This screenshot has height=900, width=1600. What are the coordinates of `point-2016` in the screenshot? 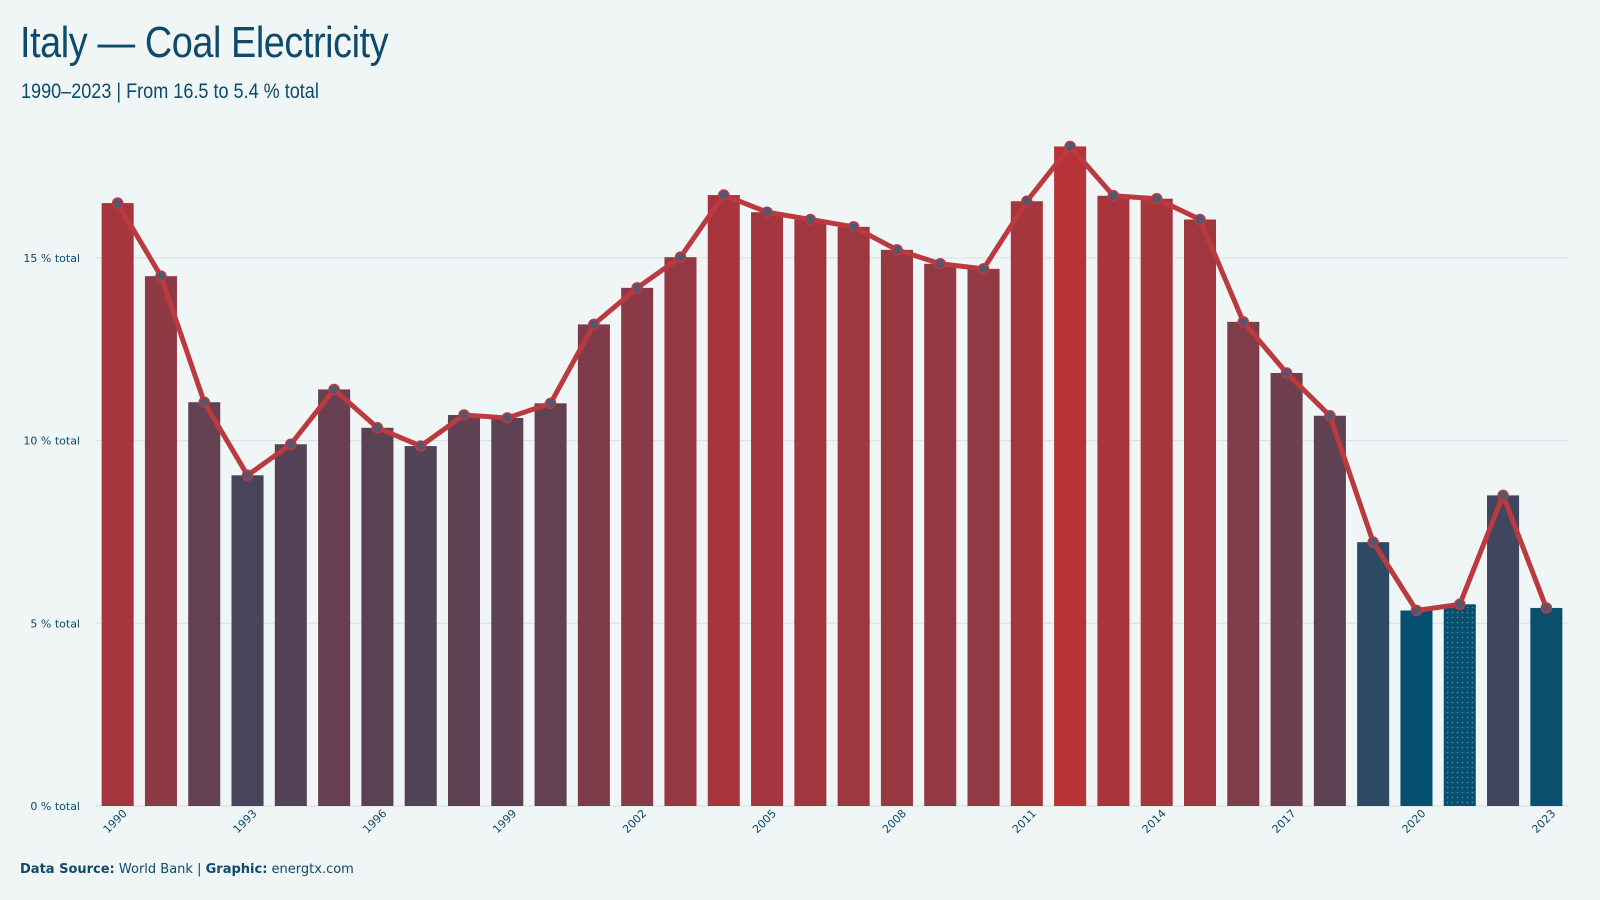 It's located at (1243, 322).